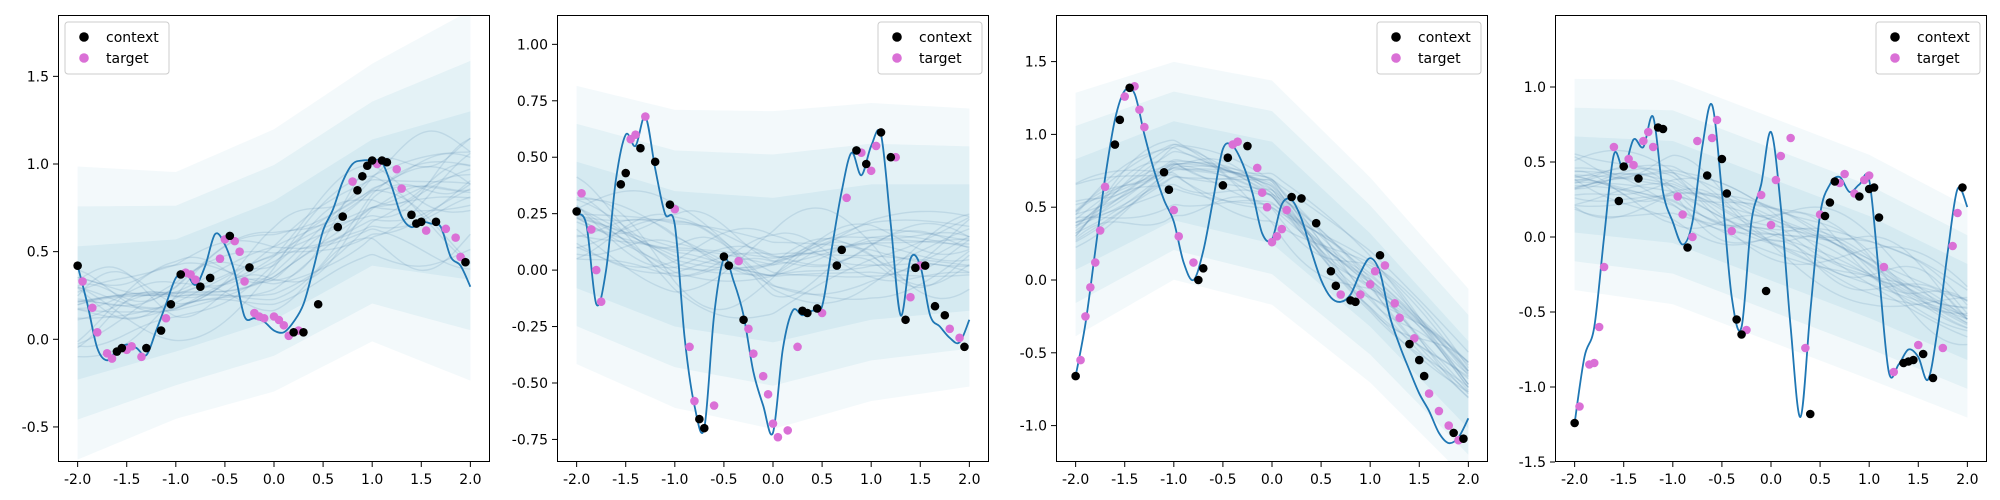 This screenshot has height=500, width=2000. Describe the element at coordinates (1036, 63) in the screenshot. I see `y-tick-label: 1.5` at that location.